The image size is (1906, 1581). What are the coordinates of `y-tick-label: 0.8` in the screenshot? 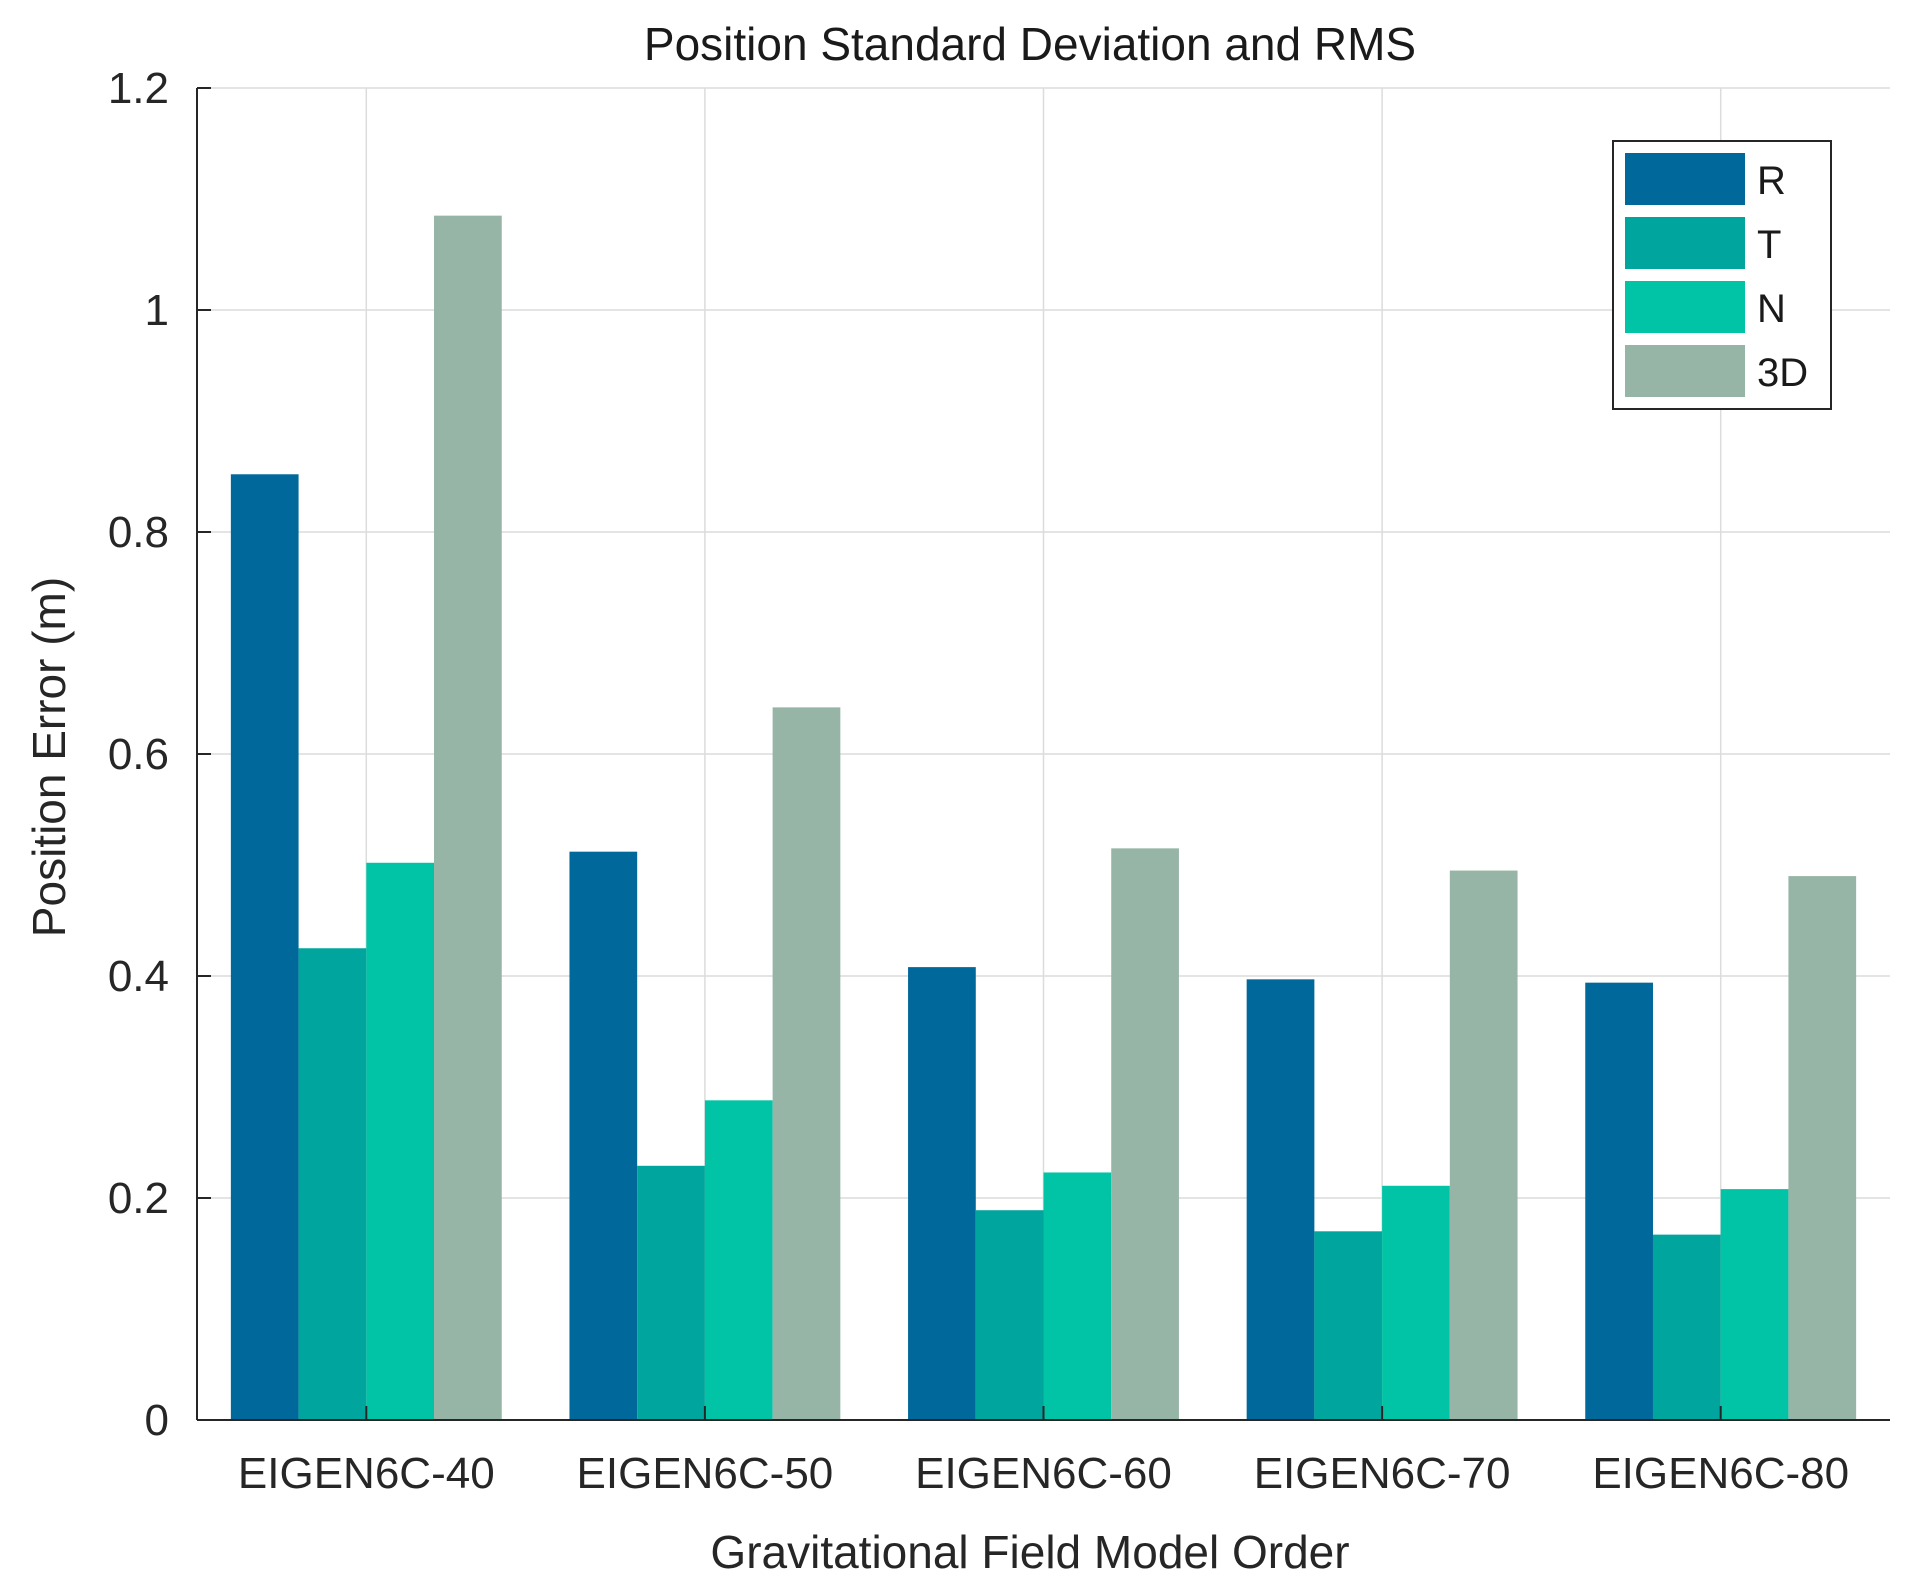 It's located at (138, 532).